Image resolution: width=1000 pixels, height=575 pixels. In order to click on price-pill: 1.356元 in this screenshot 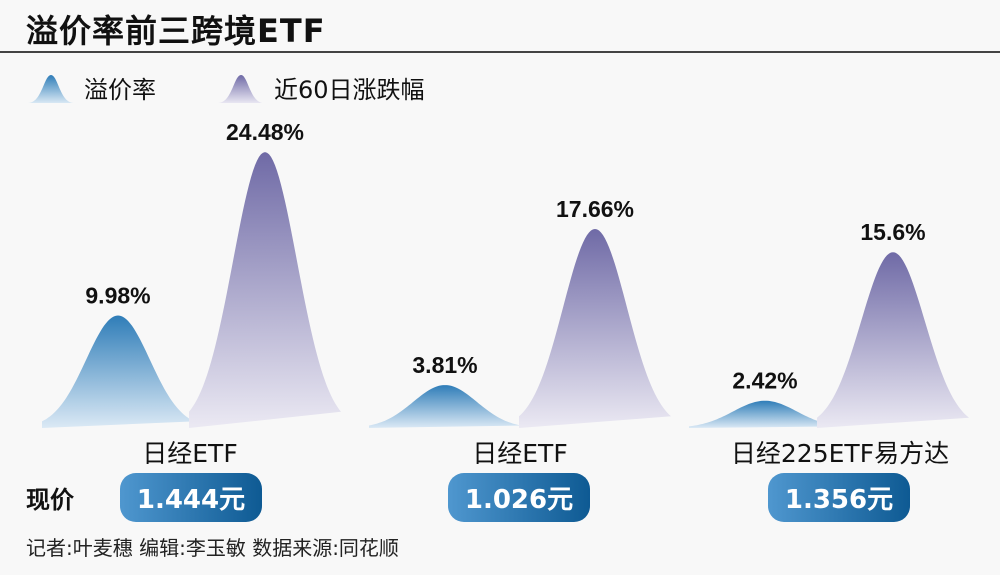, I will do `click(839, 497)`.